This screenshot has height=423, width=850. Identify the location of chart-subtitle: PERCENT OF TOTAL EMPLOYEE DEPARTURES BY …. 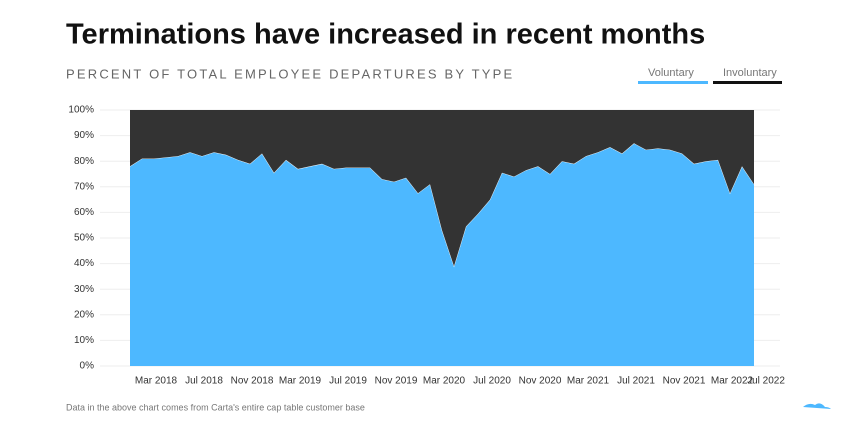
(290, 73).